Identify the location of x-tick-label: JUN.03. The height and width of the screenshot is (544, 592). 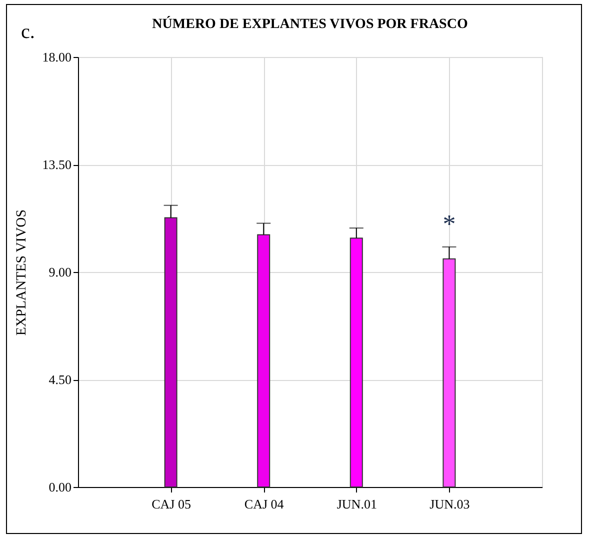
(450, 504).